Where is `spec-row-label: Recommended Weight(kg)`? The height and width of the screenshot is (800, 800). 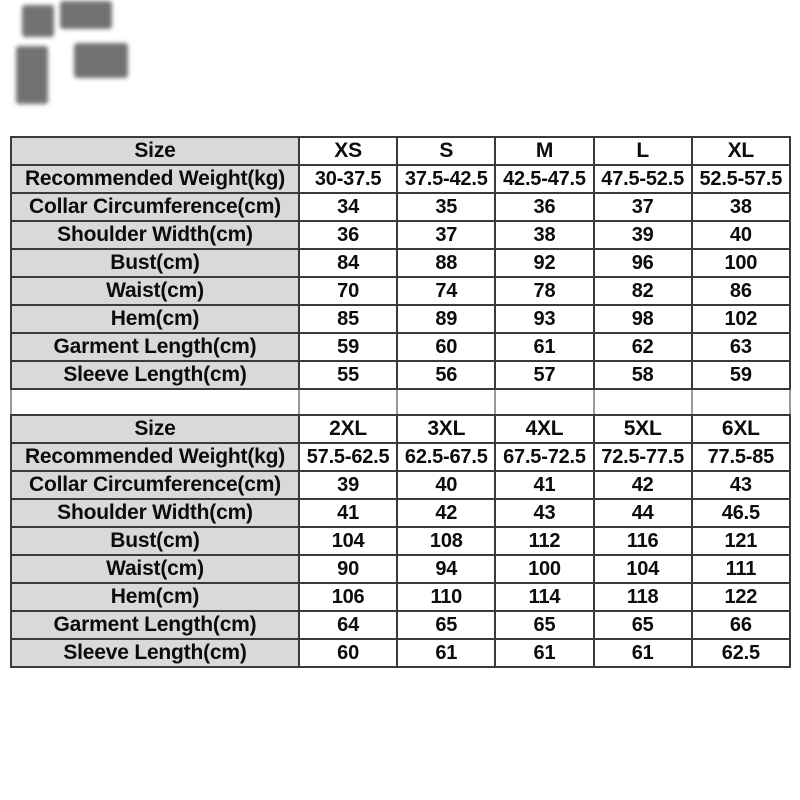 spec-row-label: Recommended Weight(kg) is located at coordinates (155, 457).